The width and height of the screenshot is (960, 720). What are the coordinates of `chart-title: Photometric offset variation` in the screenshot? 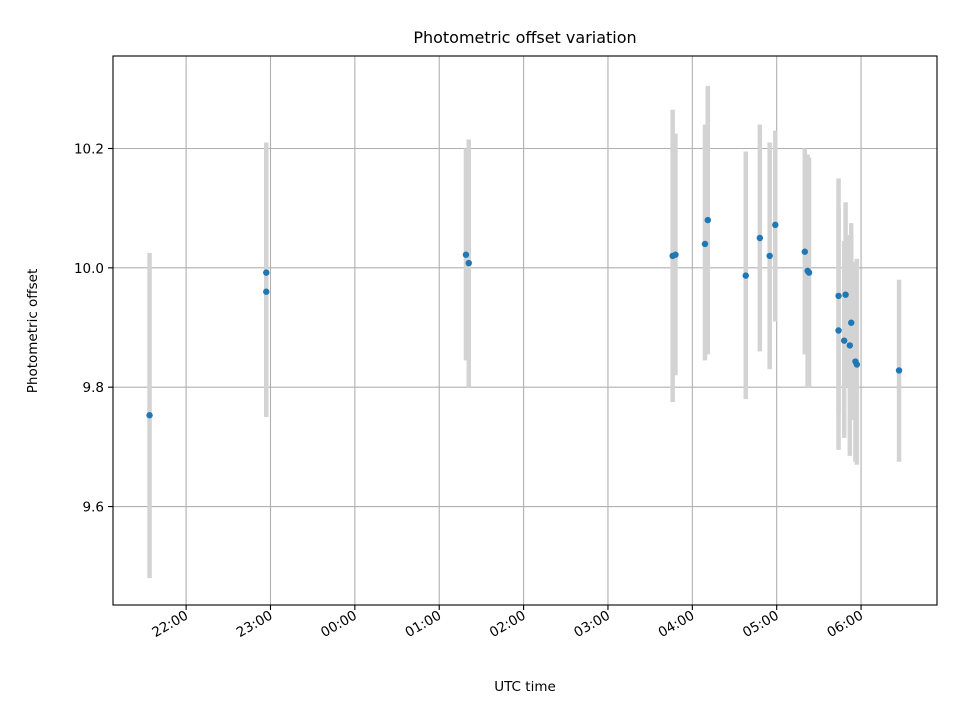 It's located at (524, 37).